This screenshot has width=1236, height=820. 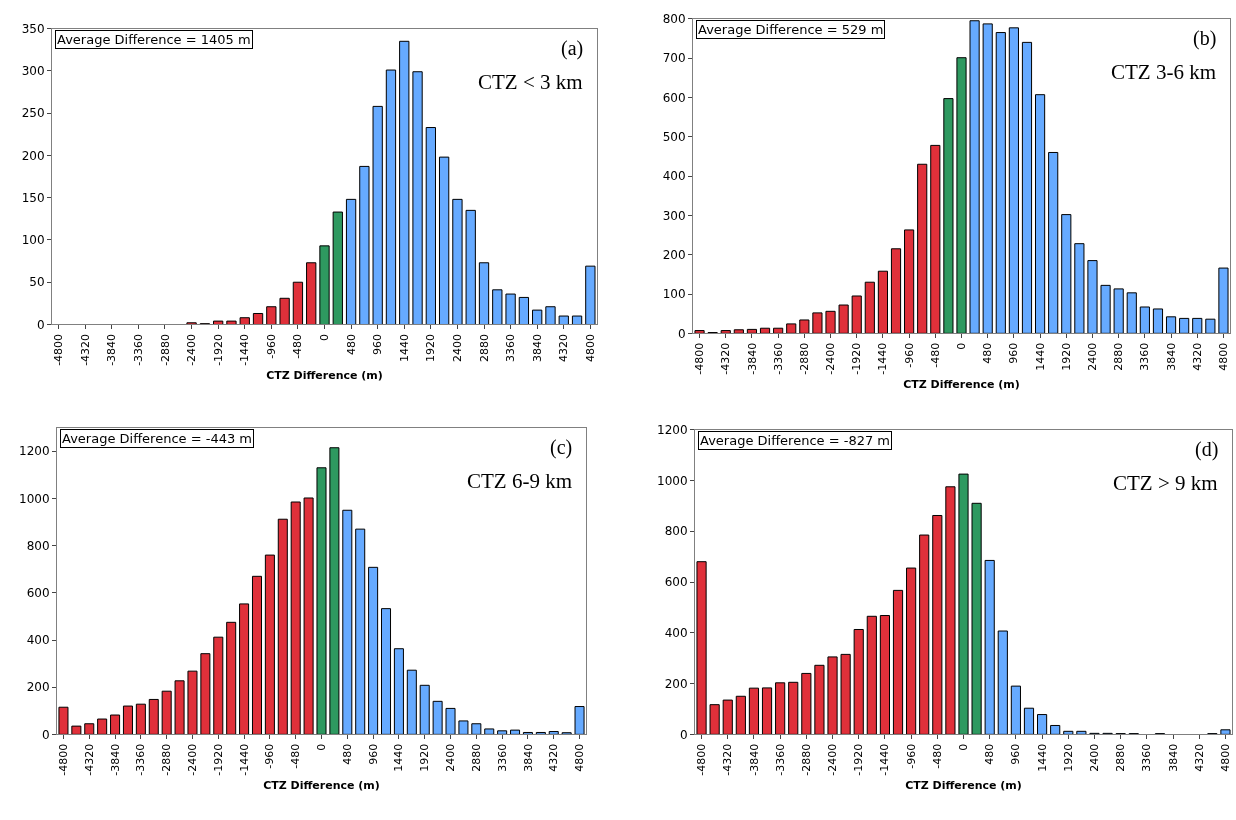 What do you see at coordinates (157, 438) in the screenshot?
I see `annotation: Average Difference = -443 m` at bounding box center [157, 438].